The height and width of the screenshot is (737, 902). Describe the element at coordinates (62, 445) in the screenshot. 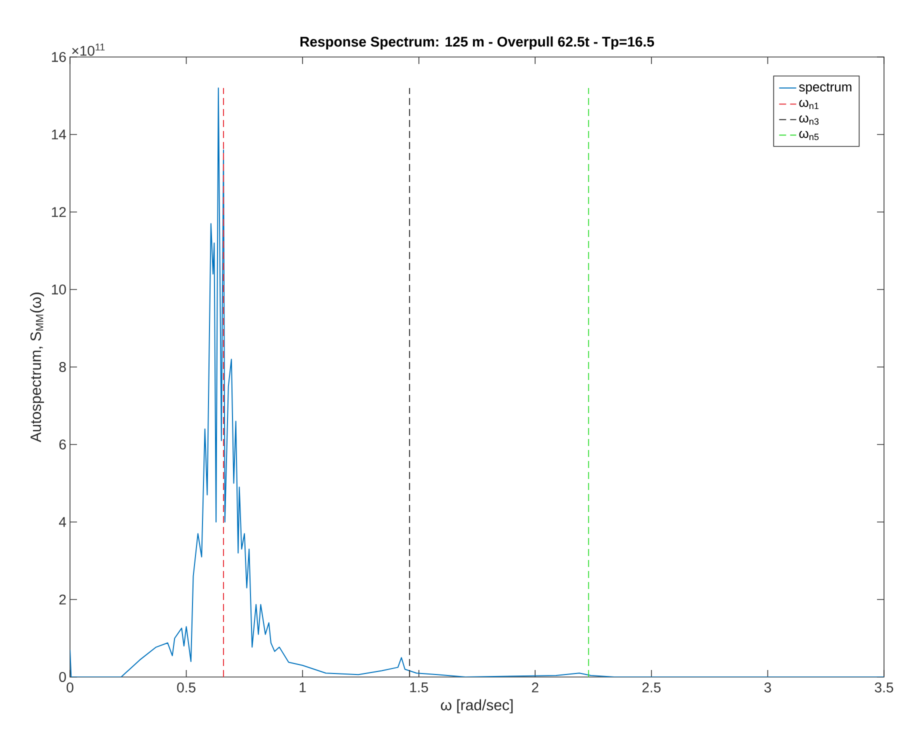

I see `y-tick-label: 6` at that location.